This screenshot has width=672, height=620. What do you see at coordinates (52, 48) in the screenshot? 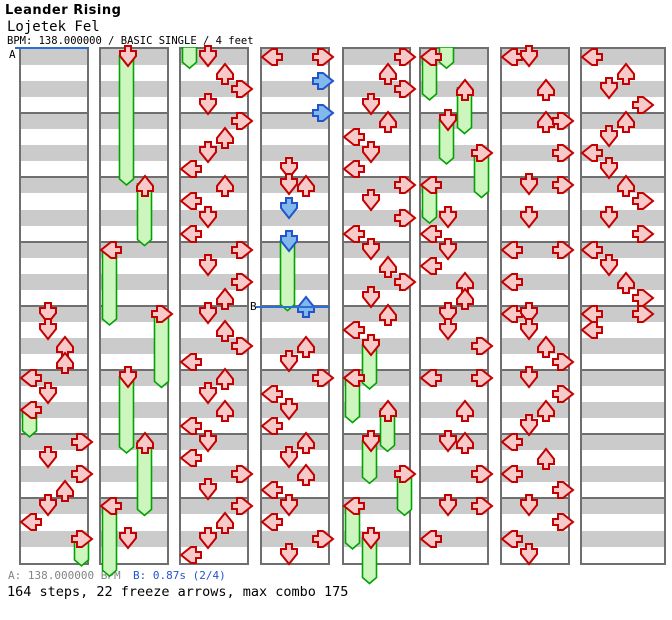
I see `marker-a-line` at bounding box center [52, 48].